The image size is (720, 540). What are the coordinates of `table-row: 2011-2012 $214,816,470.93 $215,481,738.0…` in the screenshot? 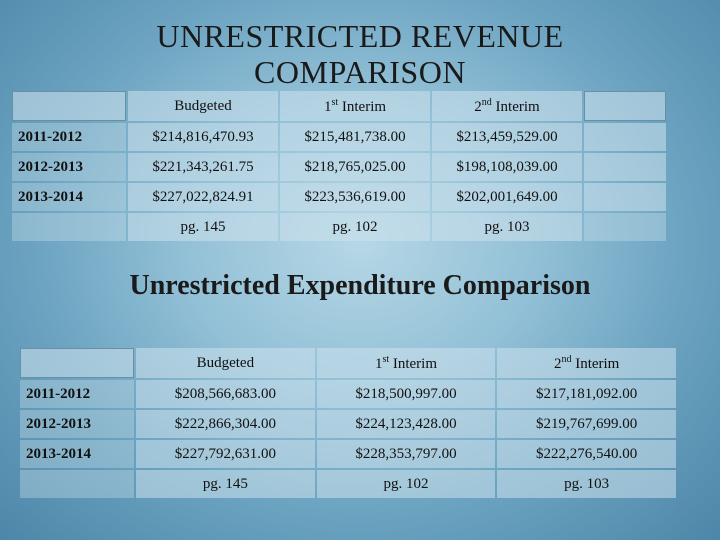 It's located at (339, 137).